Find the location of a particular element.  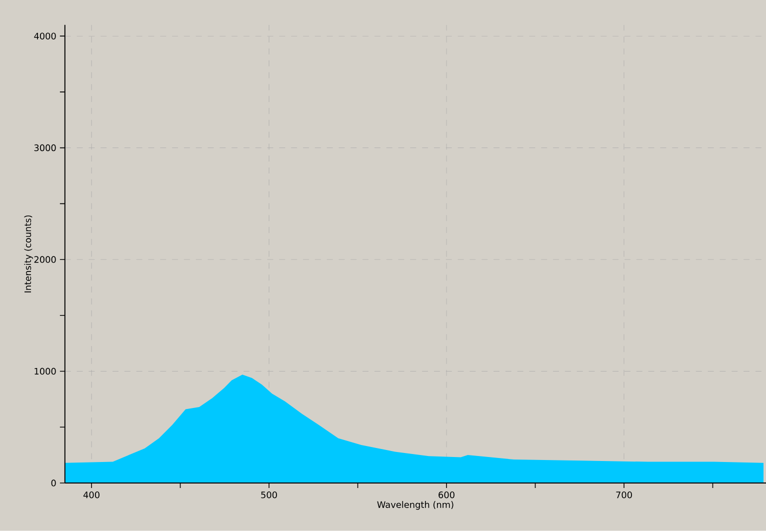

y-axis-title: Intensity (counts) is located at coordinates (28, 254).